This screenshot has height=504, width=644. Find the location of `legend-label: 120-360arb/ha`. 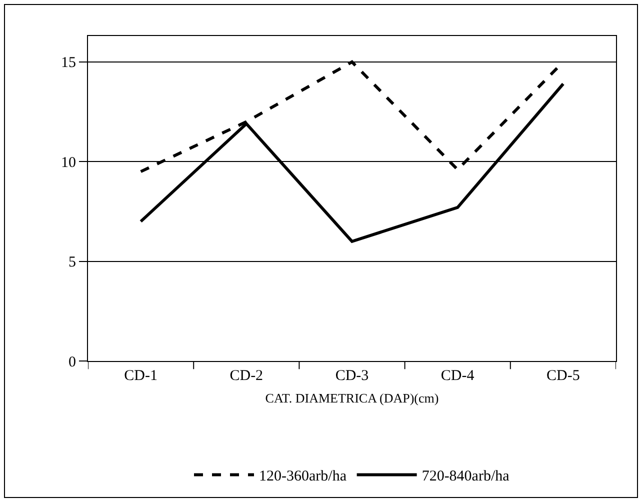

legend-label: 120-360arb/ha is located at coordinates (303, 476).